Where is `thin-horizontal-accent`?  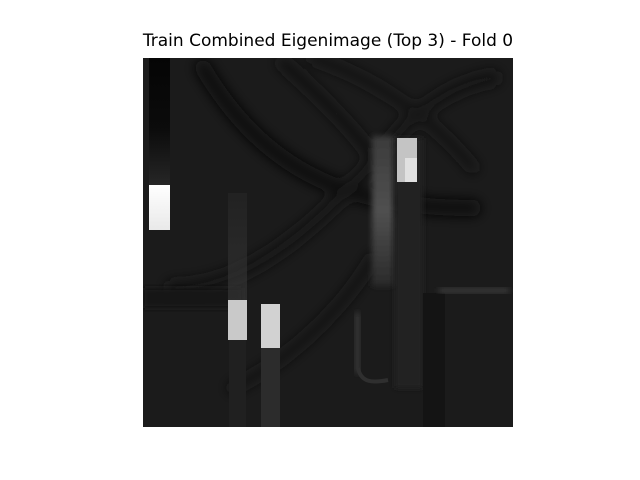 thin-horizontal-accent is located at coordinates (474, 290).